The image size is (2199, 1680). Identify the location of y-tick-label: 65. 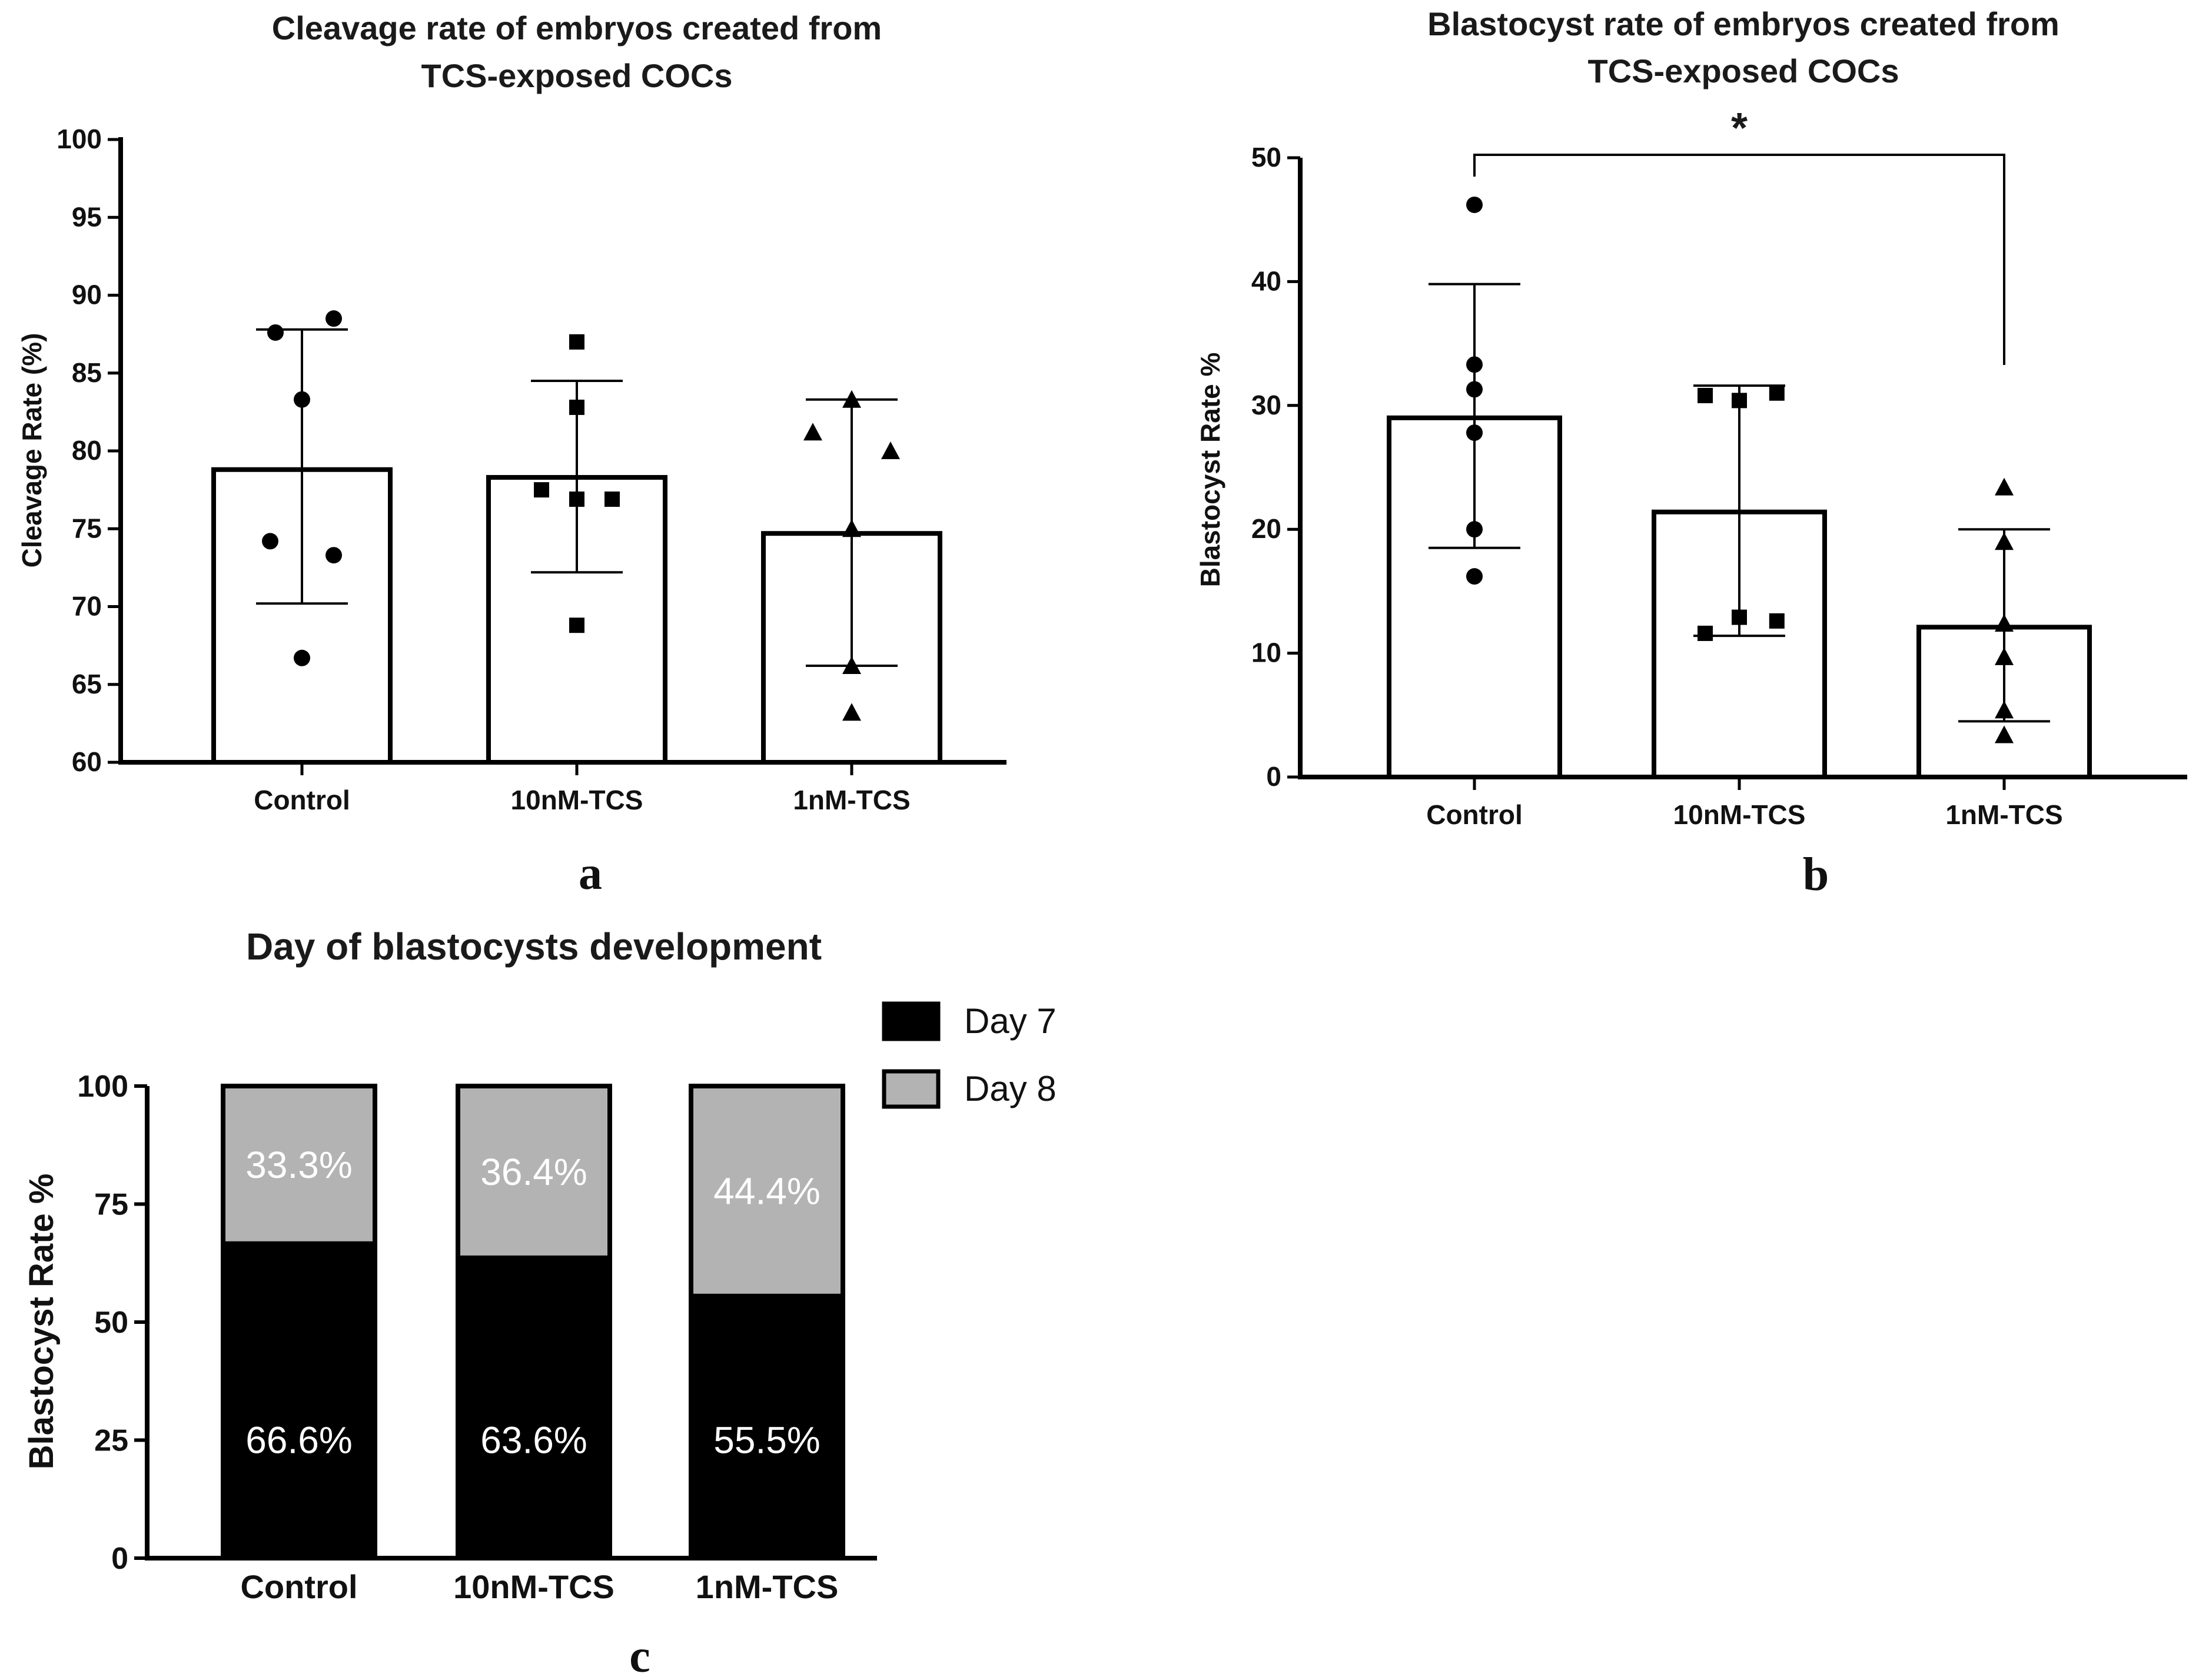
(87, 684).